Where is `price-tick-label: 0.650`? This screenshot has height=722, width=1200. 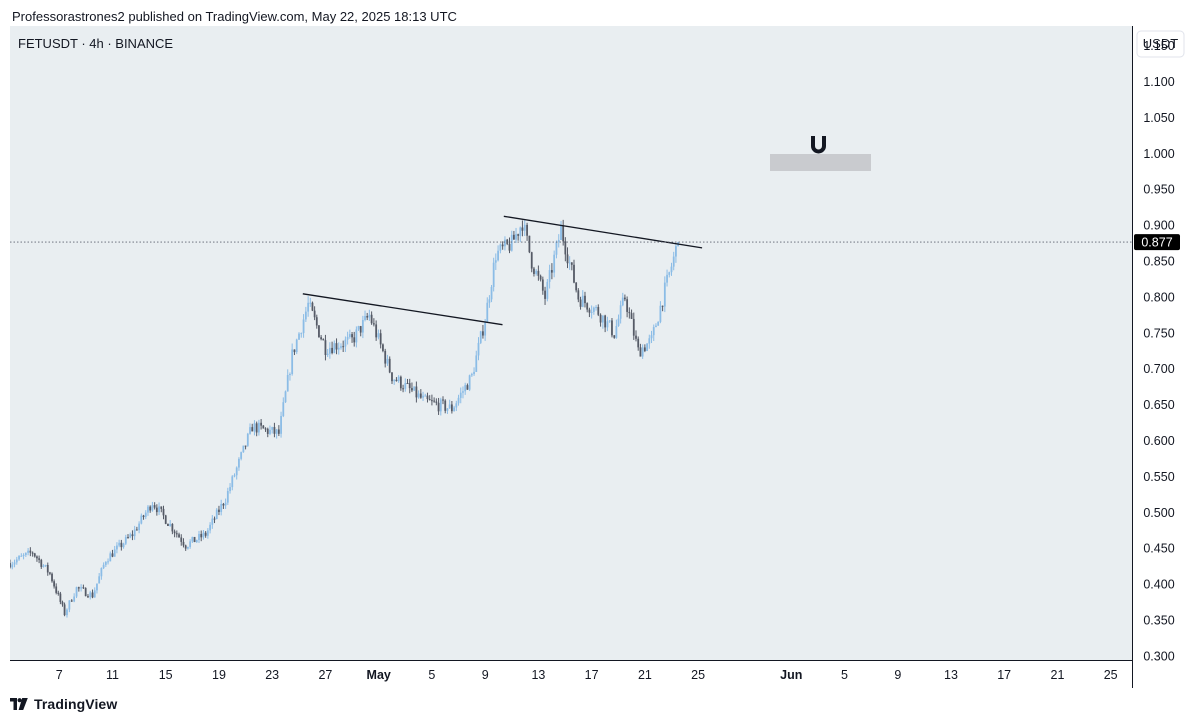
price-tick-label: 0.650 is located at coordinates (1158, 405).